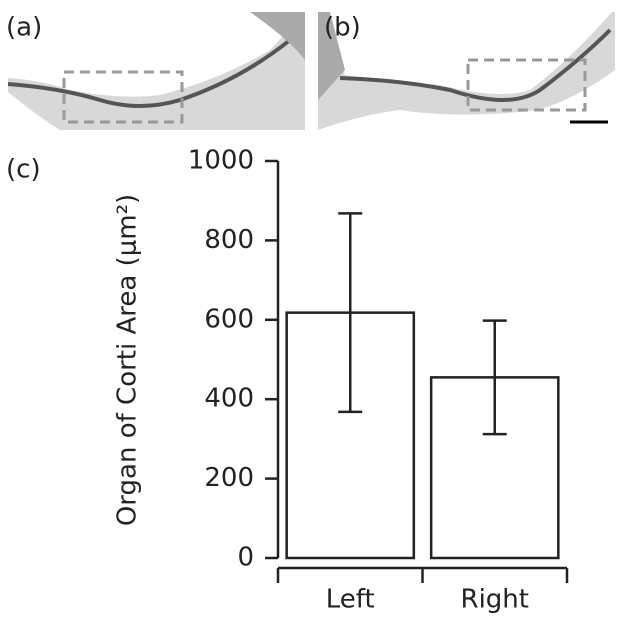 The width and height of the screenshot is (622, 621). I want to click on y-tick-label: 200, so click(229, 478).